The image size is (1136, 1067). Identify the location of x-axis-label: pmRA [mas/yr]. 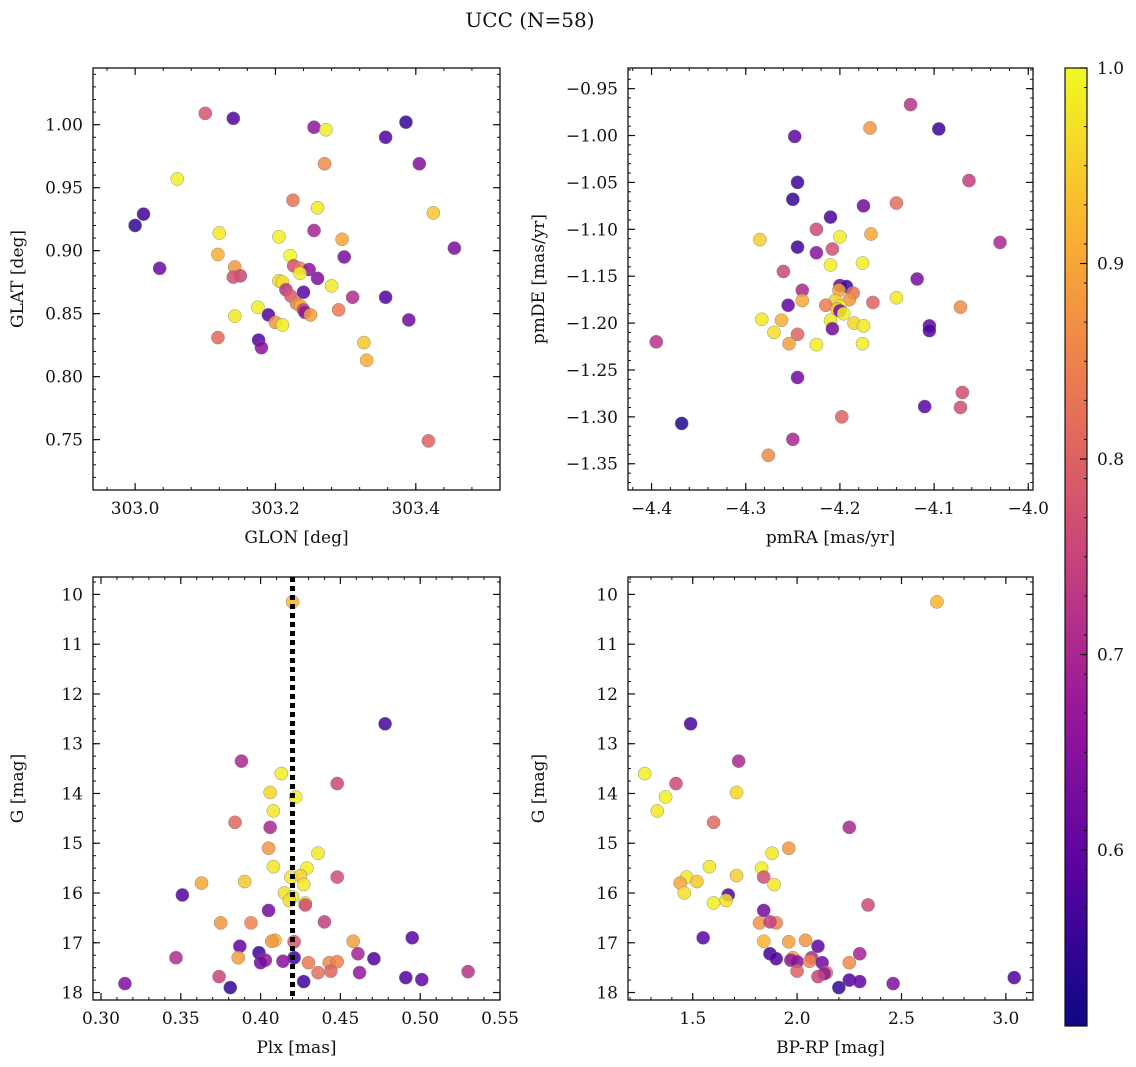
(830, 538).